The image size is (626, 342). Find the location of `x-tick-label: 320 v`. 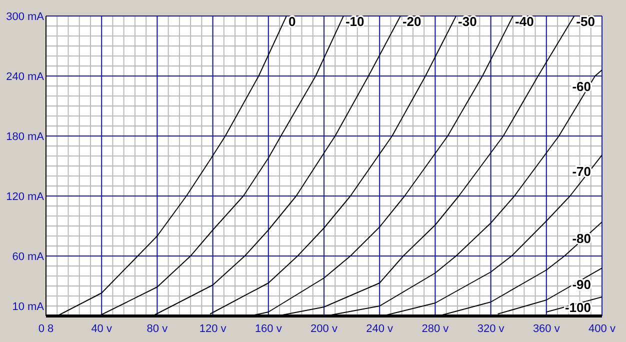

x-tick-label: 320 v is located at coordinates (491, 328).